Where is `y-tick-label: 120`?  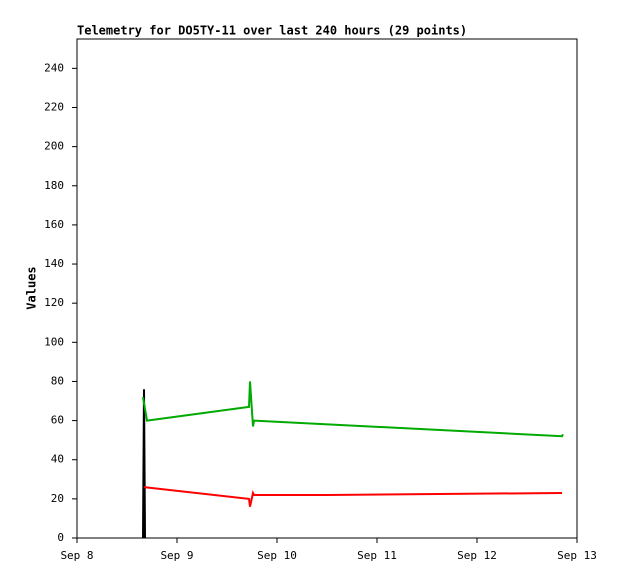 y-tick-label: 120 is located at coordinates (54, 302).